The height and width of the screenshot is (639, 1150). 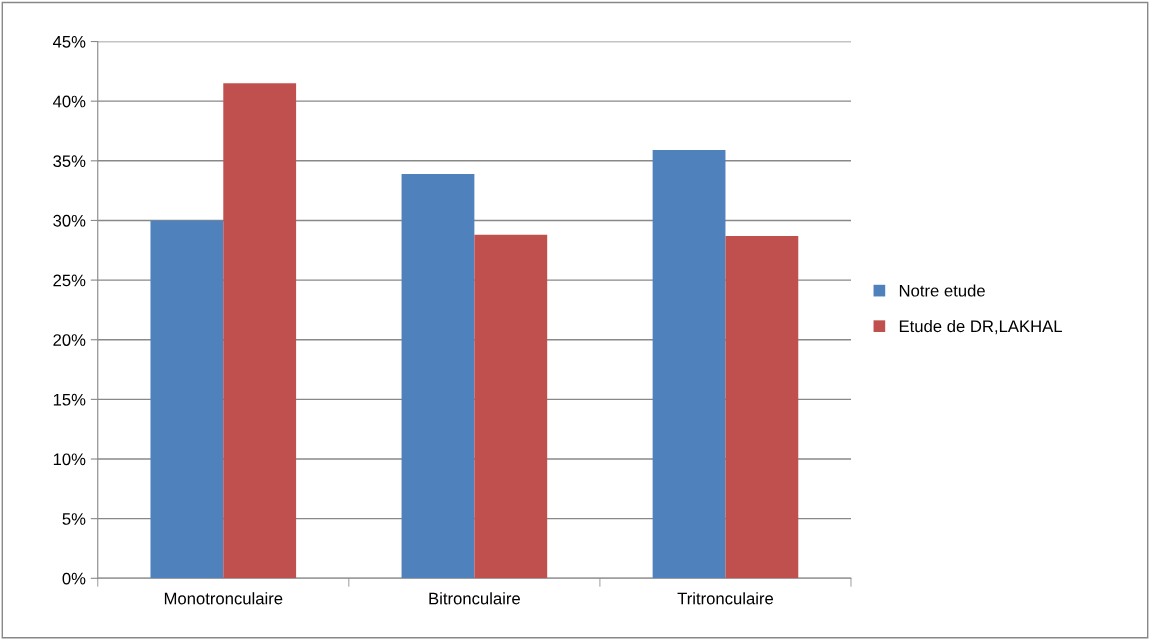 I want to click on x-tick-label: Bitronculaire, so click(x=474, y=598).